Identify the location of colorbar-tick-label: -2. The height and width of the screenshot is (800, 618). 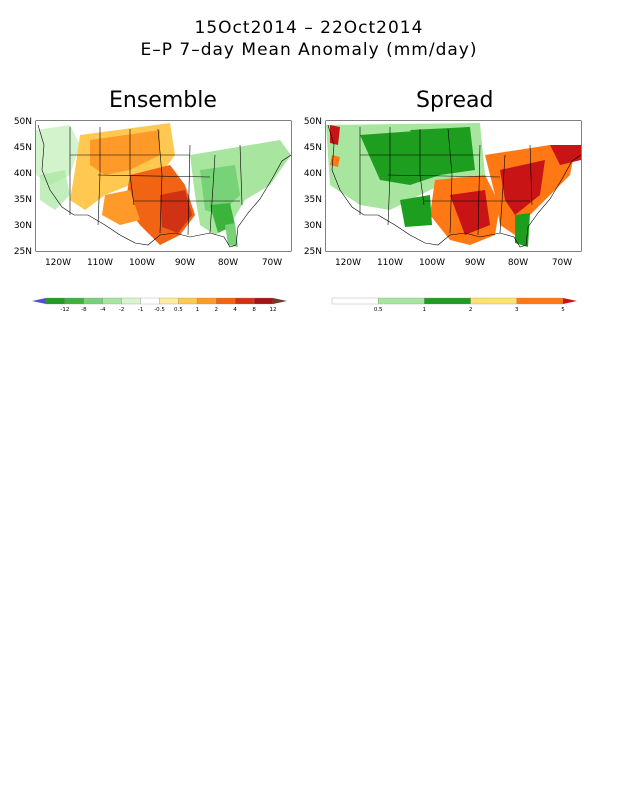
(121, 310).